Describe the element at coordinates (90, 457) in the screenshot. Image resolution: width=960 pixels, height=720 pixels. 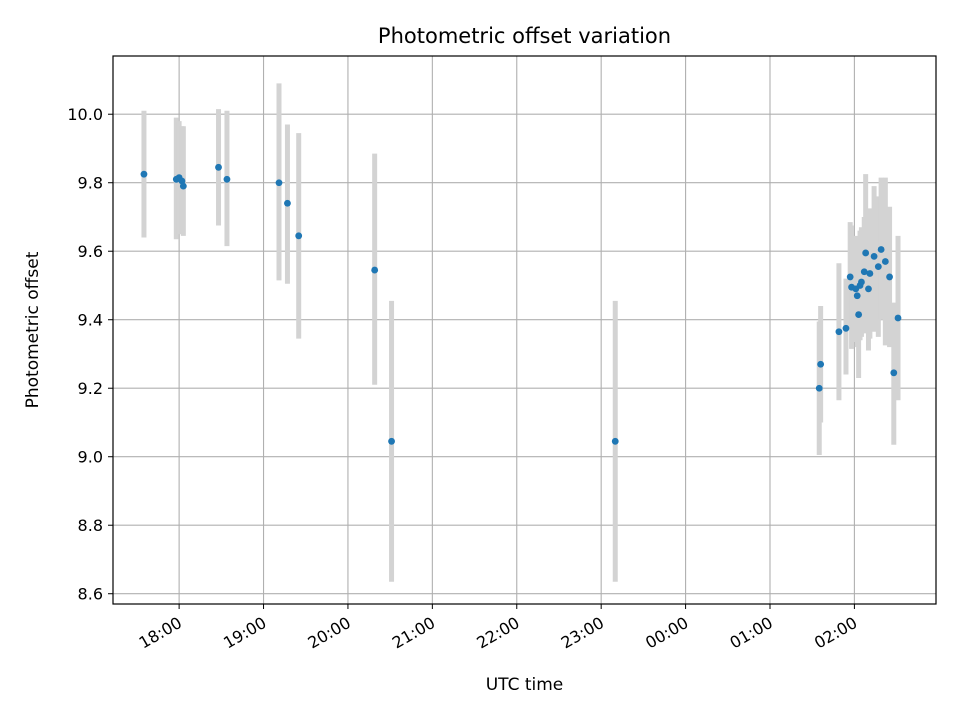
I see `y-tick-label: 9.0` at that location.